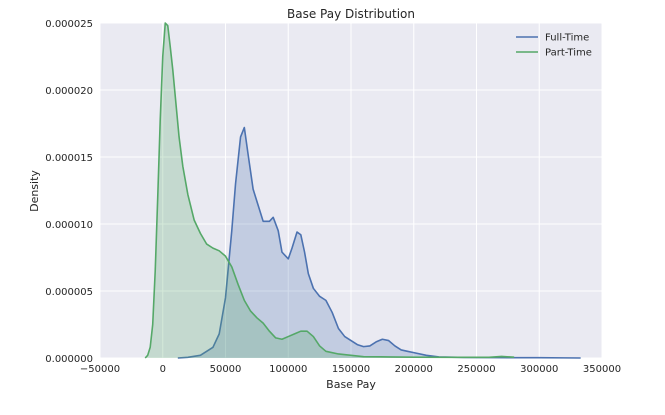  I want to click on x-tick-label: 250000, so click(476, 369).